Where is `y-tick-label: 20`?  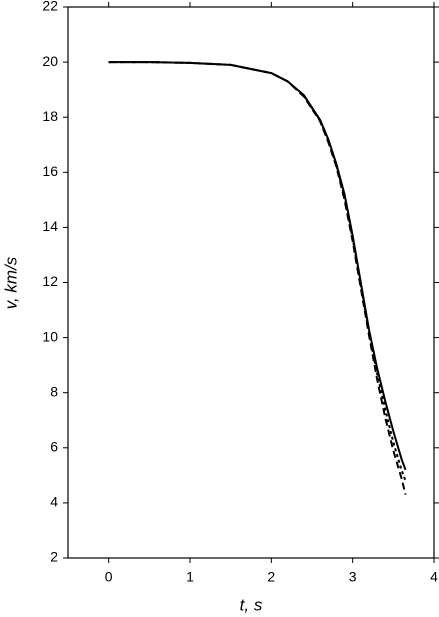
y-tick-label: 20 is located at coordinates (50, 61).